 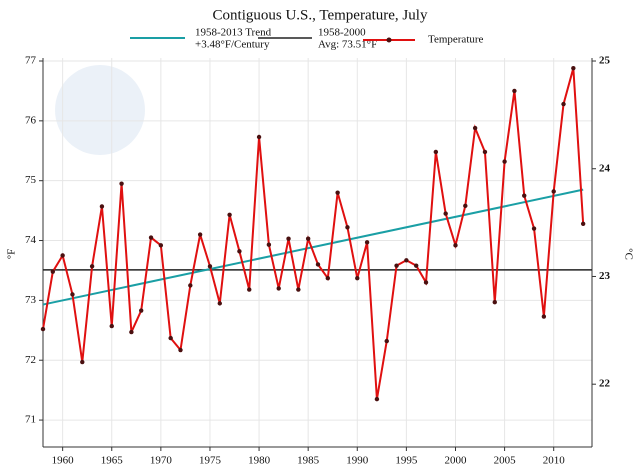 I want to click on y2-axis-label: °C, so click(x=628, y=254).